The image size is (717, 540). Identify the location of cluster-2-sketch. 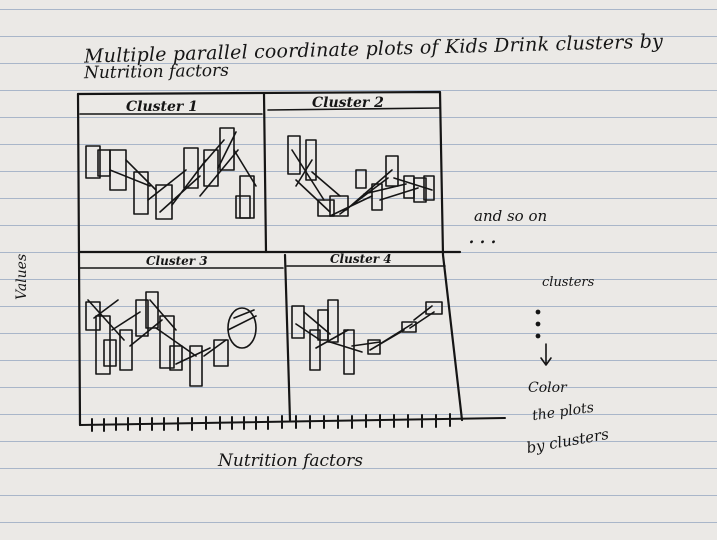
(361, 176).